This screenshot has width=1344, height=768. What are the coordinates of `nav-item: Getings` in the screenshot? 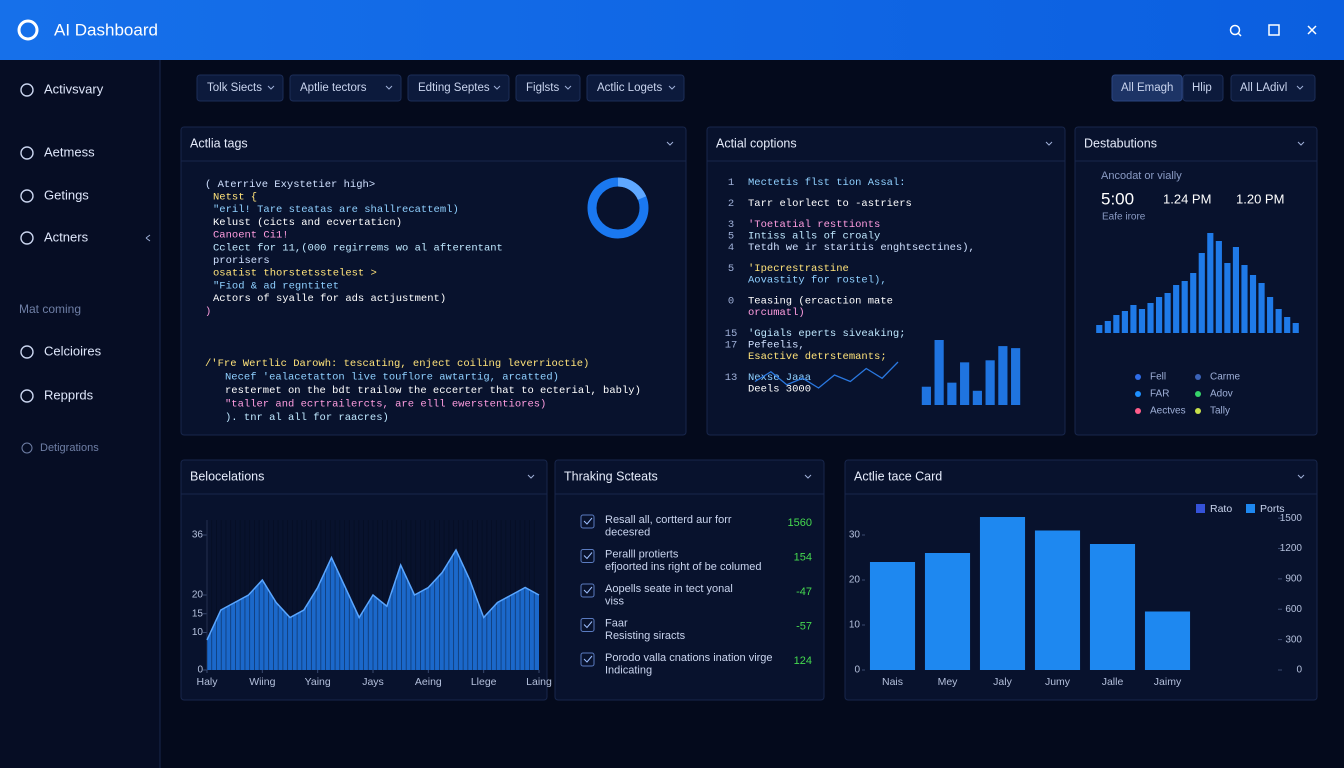 It's located at (66, 194).